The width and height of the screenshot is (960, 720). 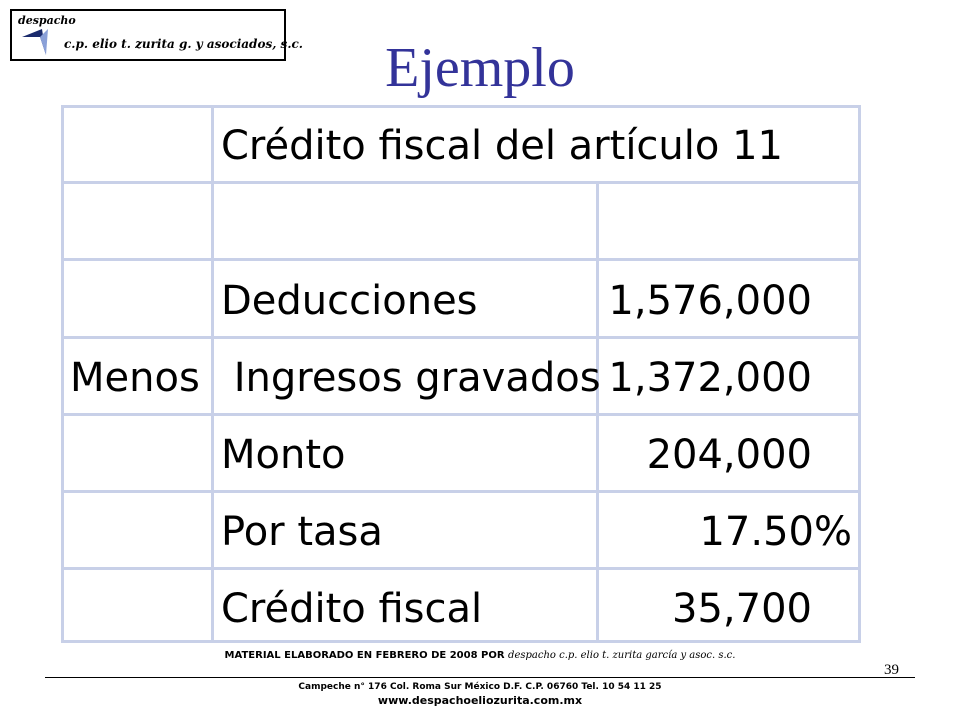 What do you see at coordinates (710, 301) in the screenshot?
I see `row-value-deducciones: 1,576,000` at bounding box center [710, 301].